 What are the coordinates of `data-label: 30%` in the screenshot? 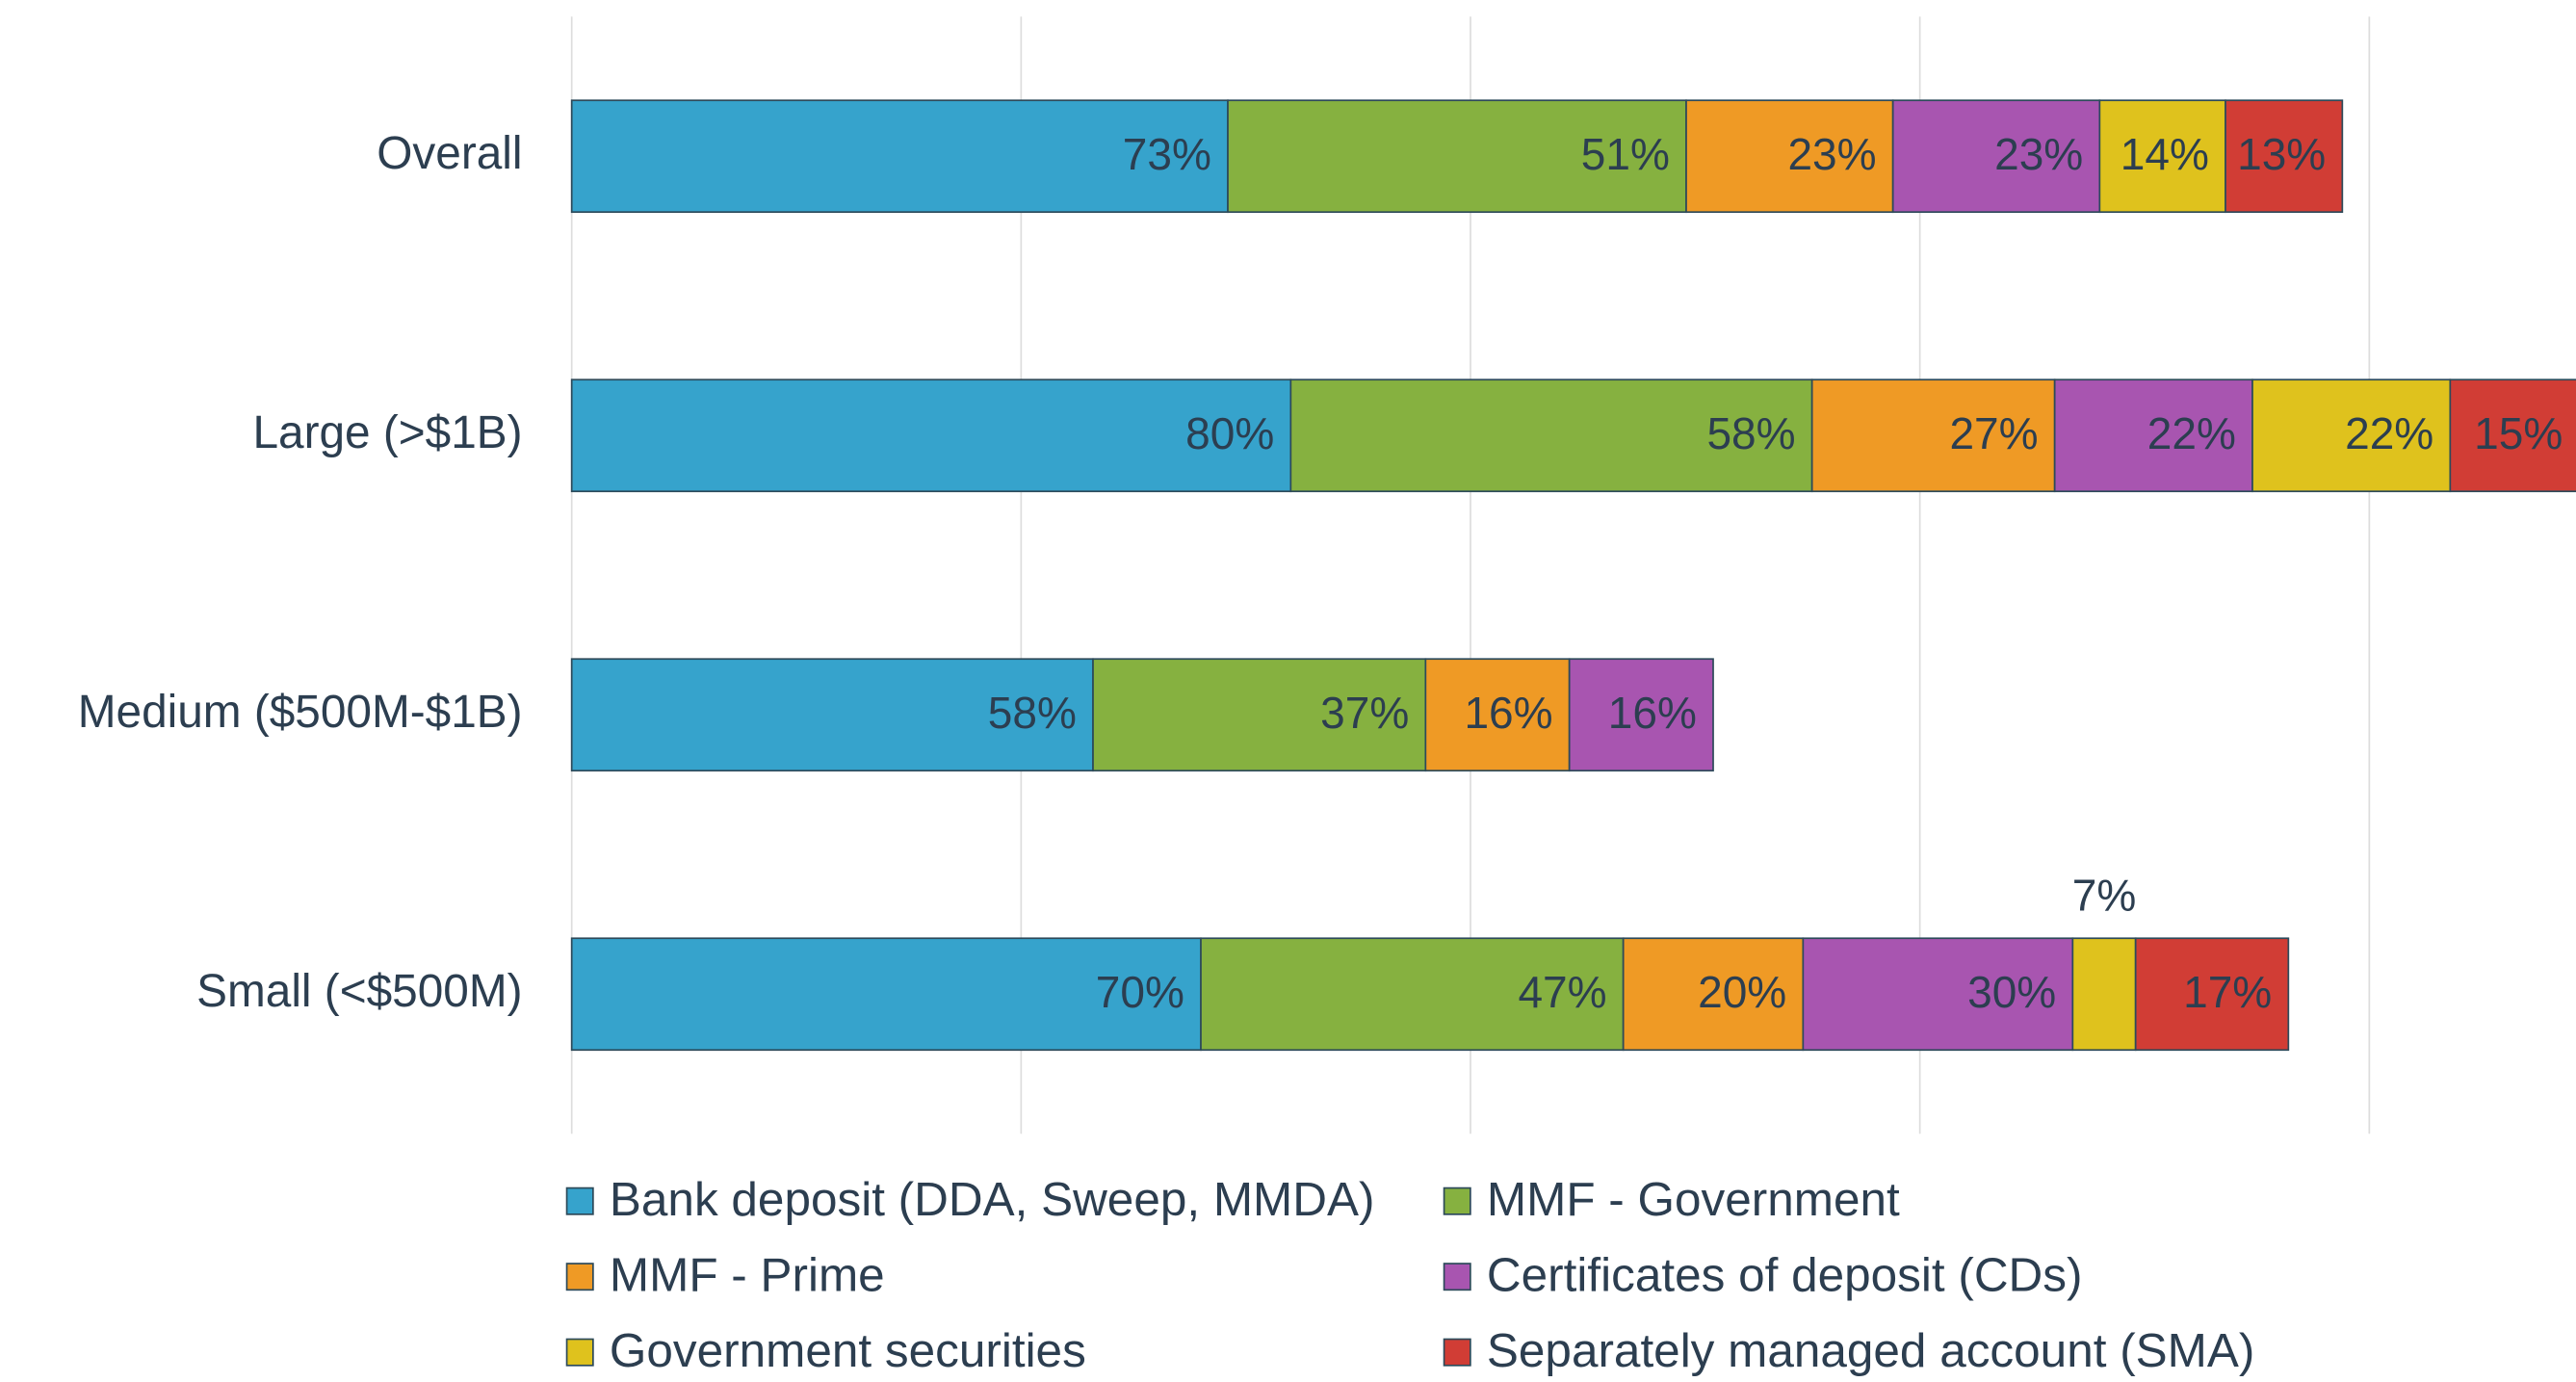 It's located at (2011, 992).